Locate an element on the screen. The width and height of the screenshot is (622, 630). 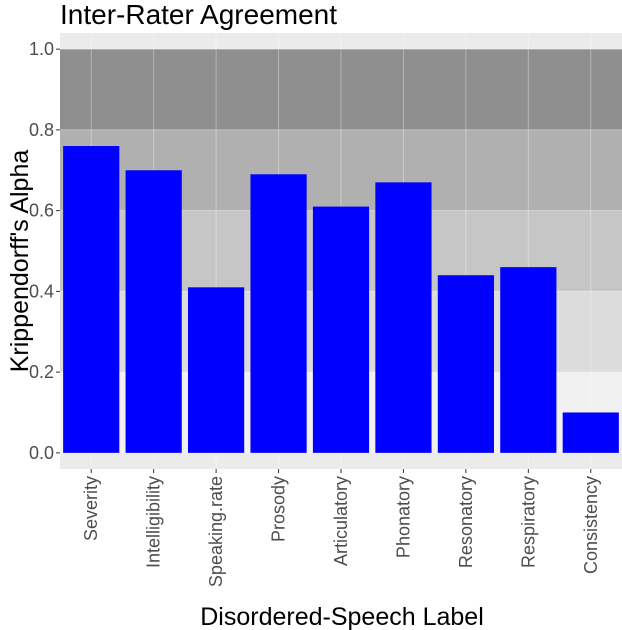
x-tick-label: Consistency is located at coordinates (591, 525).